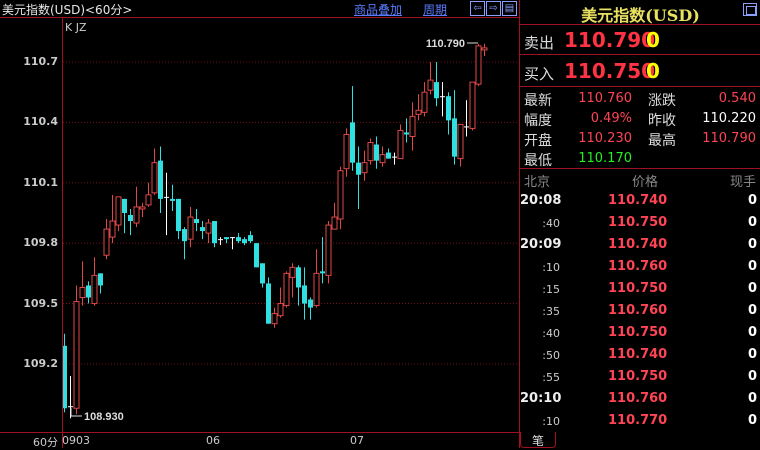 Image resolution: width=760 pixels, height=450 pixels. I want to click on stat-value: 110.230, so click(605, 138).